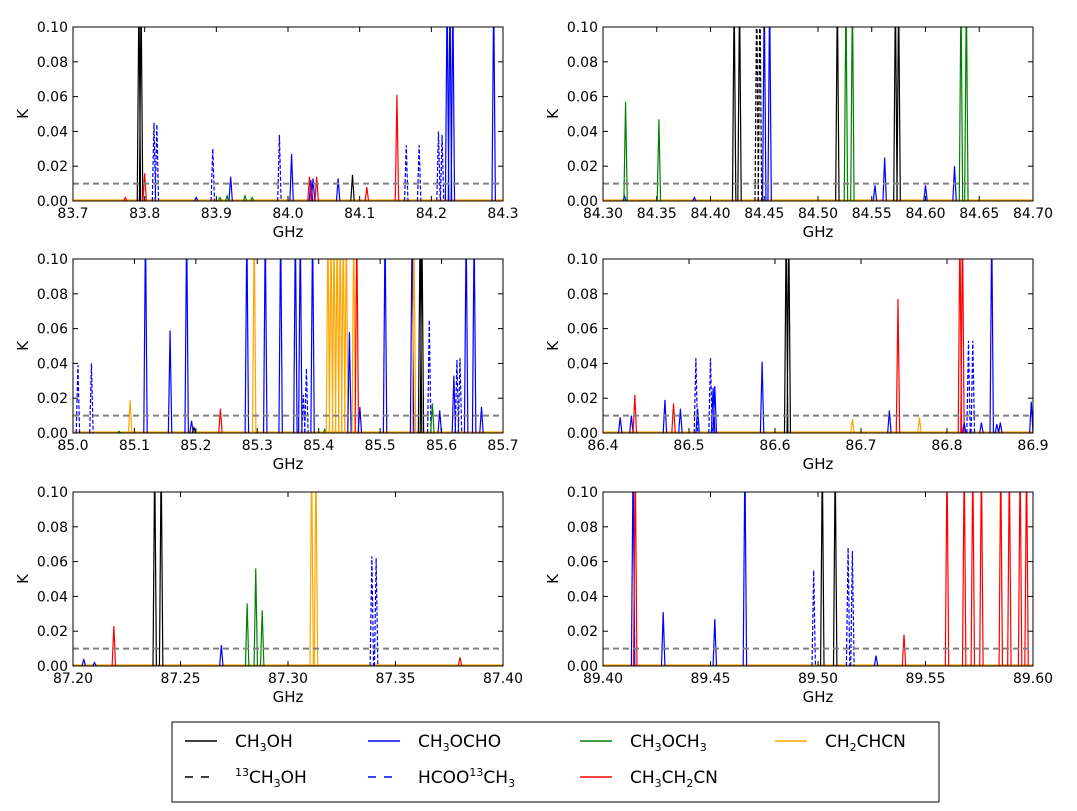  Describe the element at coordinates (860, 446) in the screenshot. I see `x-tick-label: 86.7` at that location.